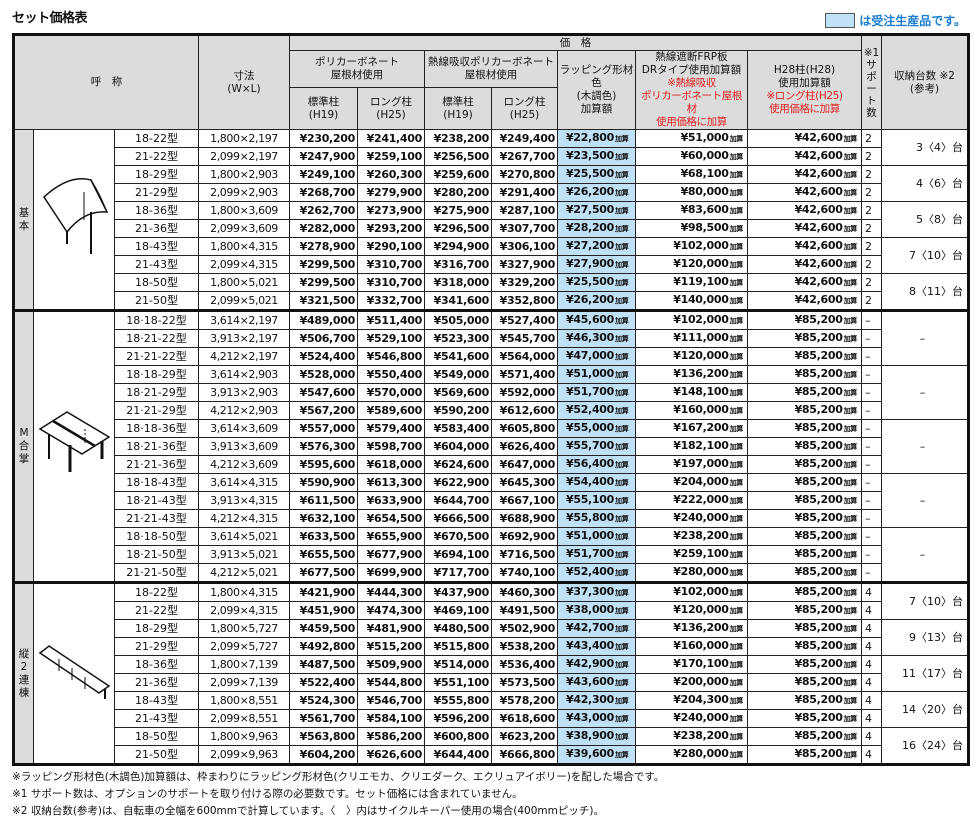 The width and height of the screenshot is (974, 820). What do you see at coordinates (871, 228) in the screenshot?
I see `support-count: 2` at bounding box center [871, 228].